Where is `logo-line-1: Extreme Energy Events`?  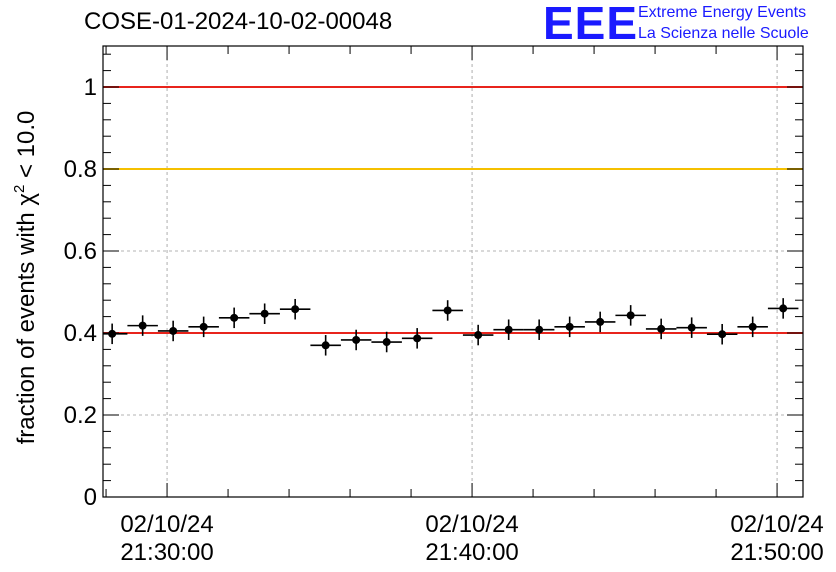 logo-line-1: Extreme Energy Events is located at coordinates (722, 12).